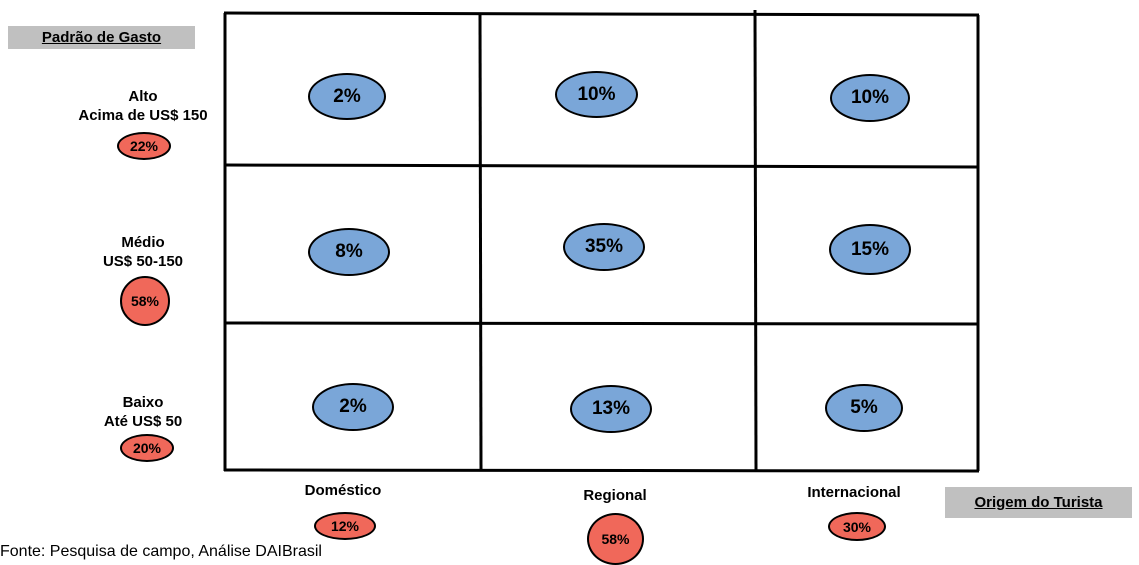 Image resolution: width=1139 pixels, height=565 pixels. I want to click on x-axis-title: Origem do Turista, so click(1038, 502).